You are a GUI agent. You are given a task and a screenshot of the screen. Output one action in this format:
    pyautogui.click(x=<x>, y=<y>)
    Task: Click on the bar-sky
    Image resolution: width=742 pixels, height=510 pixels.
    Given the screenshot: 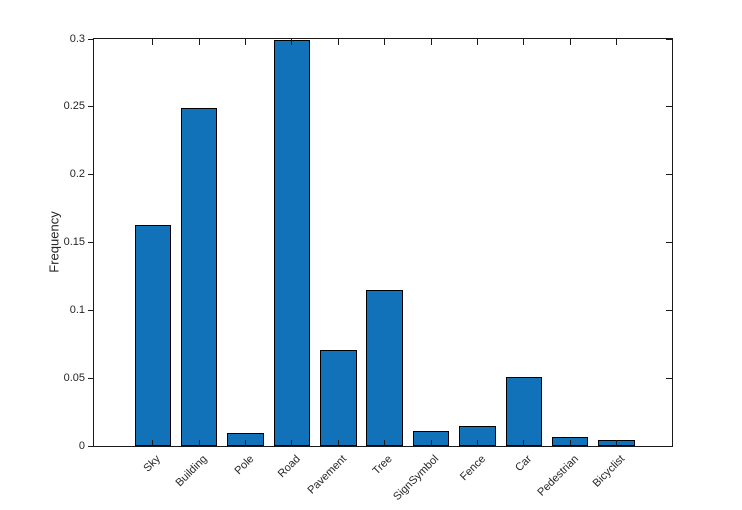 What is the action you would take?
    pyautogui.click(x=153, y=335)
    